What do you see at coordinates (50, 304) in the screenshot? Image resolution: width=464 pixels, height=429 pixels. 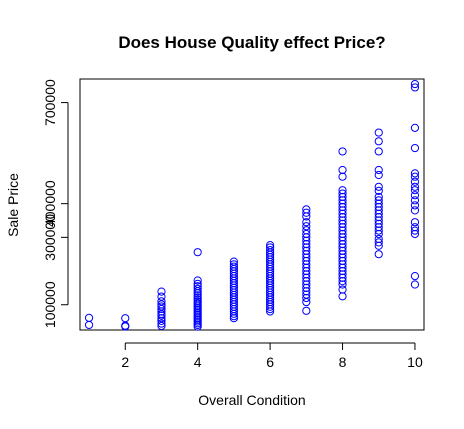 I see `y-tick-label: 100000` at bounding box center [50, 304].